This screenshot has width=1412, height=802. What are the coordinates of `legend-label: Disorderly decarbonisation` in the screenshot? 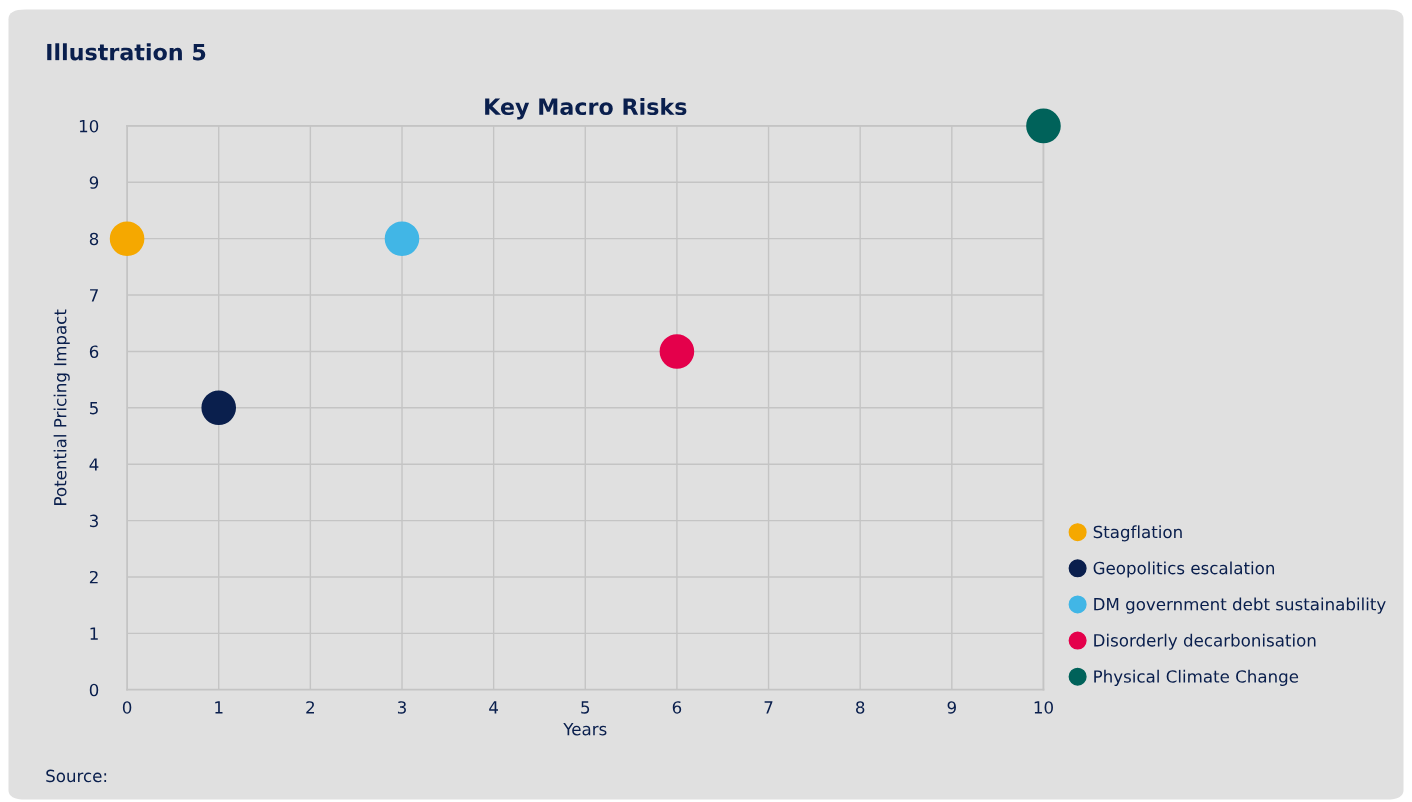 It's located at (1205, 641).